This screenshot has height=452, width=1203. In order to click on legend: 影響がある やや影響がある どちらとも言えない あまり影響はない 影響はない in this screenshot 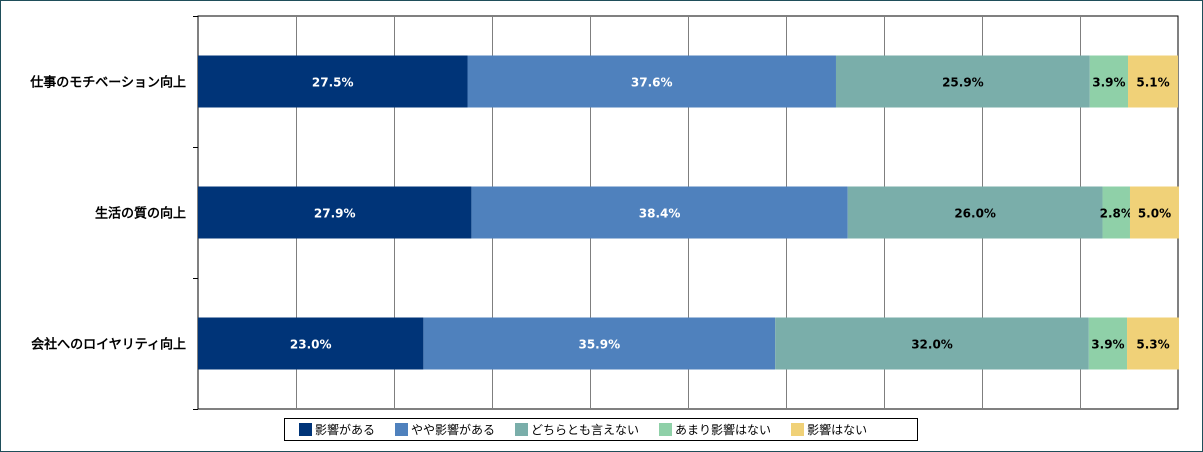, I will do `click(601, 429)`.